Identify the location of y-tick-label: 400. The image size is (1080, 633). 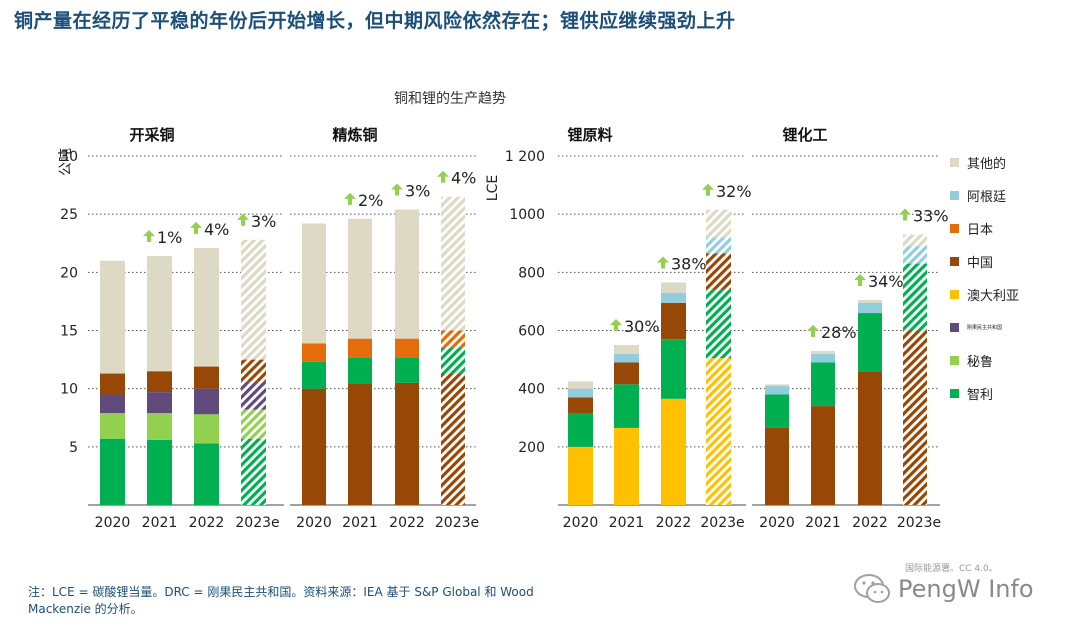
(531, 390).